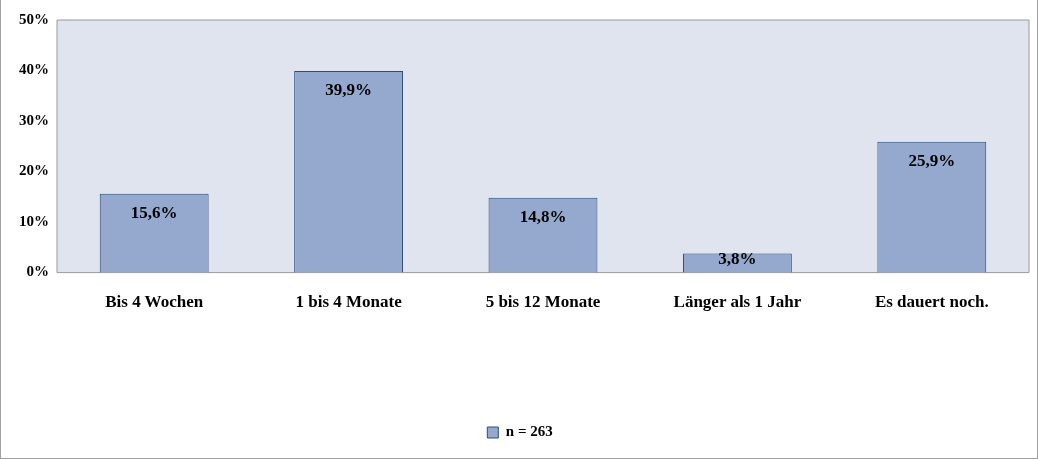 Image resolution: width=1038 pixels, height=459 pixels. Describe the element at coordinates (34, 119) in the screenshot. I see `y-tick-label: 30%` at that location.